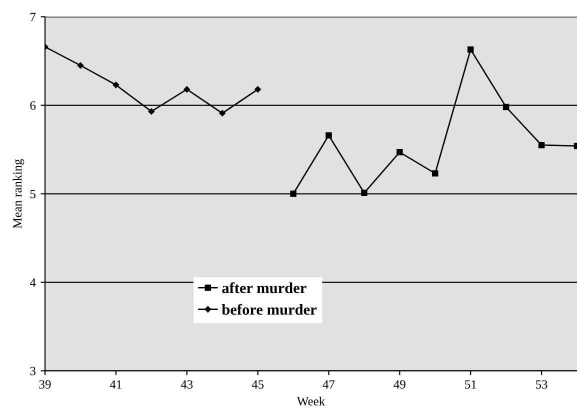 The width and height of the screenshot is (577, 419). What do you see at coordinates (542, 384) in the screenshot?
I see `x-tick-label: 53` at bounding box center [542, 384].